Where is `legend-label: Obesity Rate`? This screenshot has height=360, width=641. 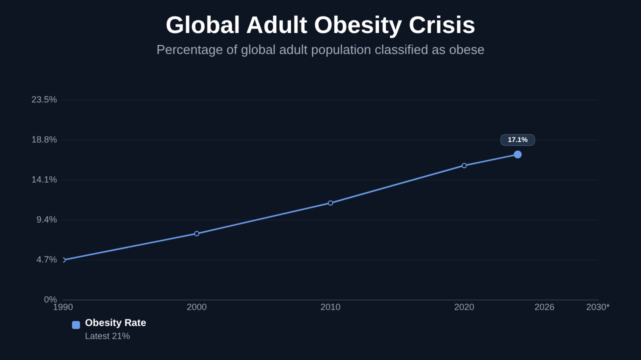
legend-label: Obesity Rate is located at coordinates (115, 323).